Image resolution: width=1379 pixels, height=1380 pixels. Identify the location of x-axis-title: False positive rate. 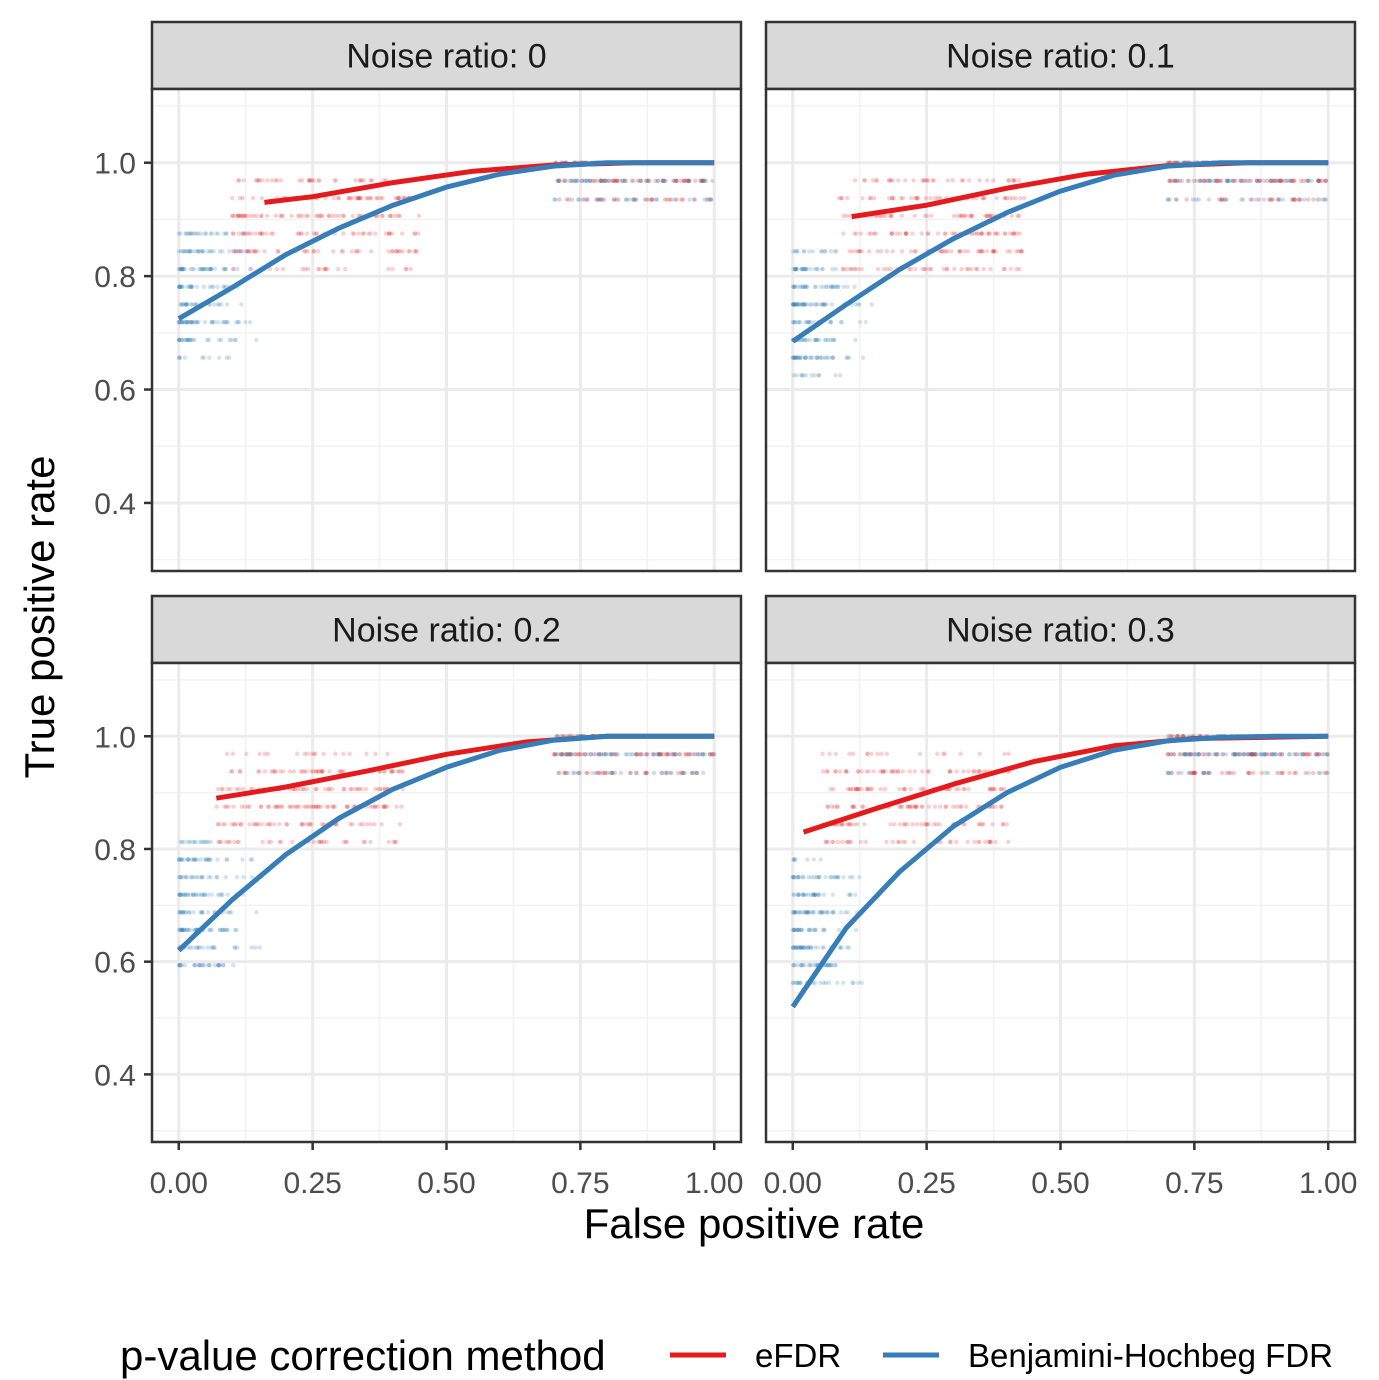
(754, 1223).